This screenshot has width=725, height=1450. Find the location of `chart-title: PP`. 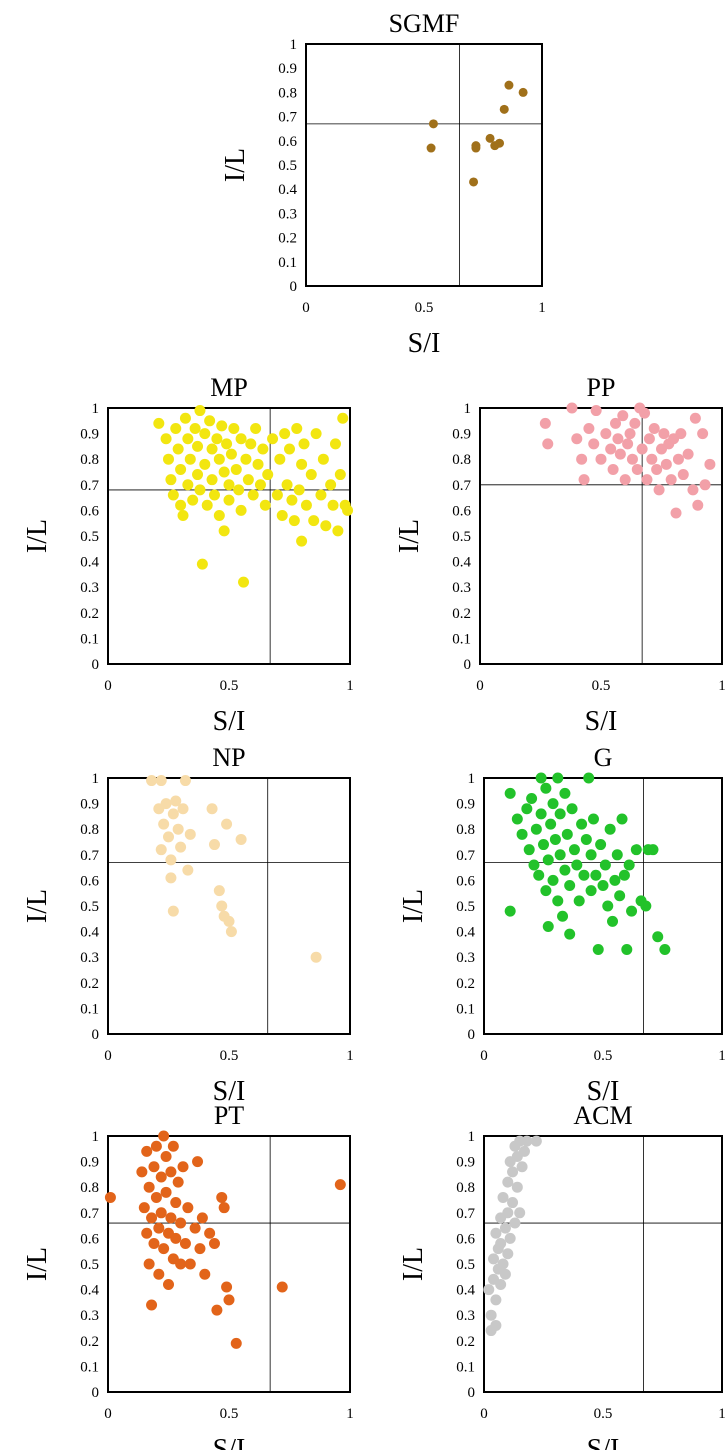

chart-title: PP is located at coordinates (601, 387).